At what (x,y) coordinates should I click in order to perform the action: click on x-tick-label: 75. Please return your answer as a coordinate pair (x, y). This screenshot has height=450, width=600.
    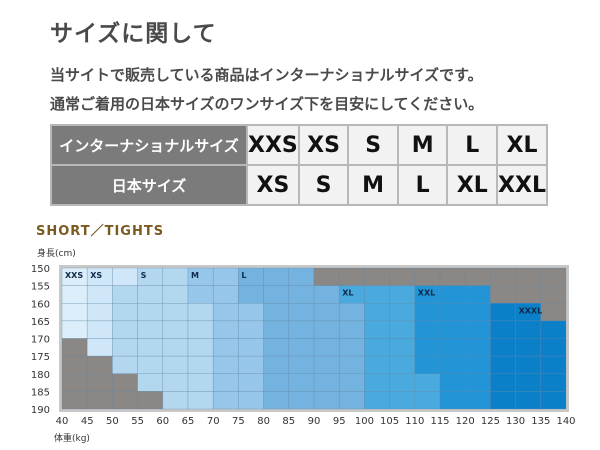
    Looking at the image, I should click on (238, 421).